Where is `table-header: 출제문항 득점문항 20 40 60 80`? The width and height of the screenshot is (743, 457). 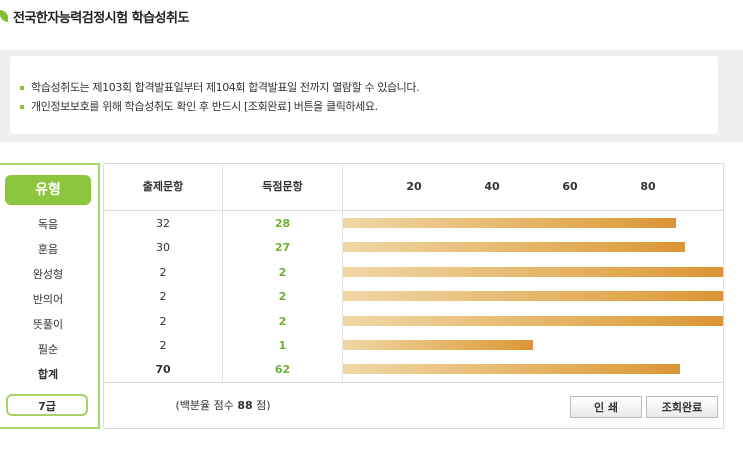
table-header: 출제문항 득점문항 20 40 60 80 is located at coordinates (413, 187).